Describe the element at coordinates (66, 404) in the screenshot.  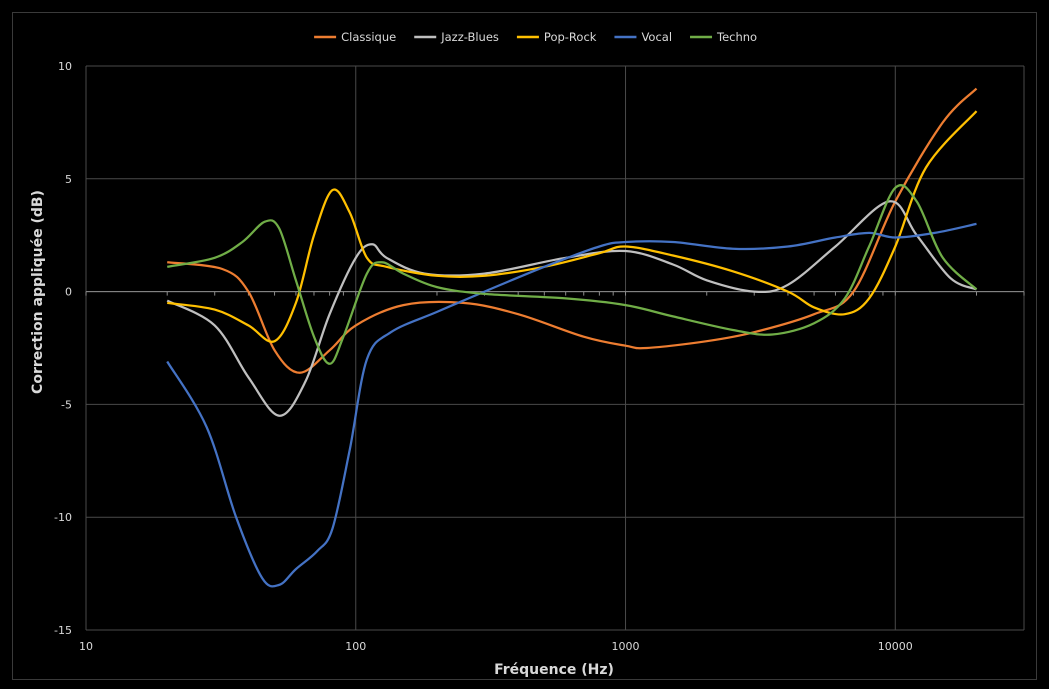
I see `y-tick-label: -5` at that location.